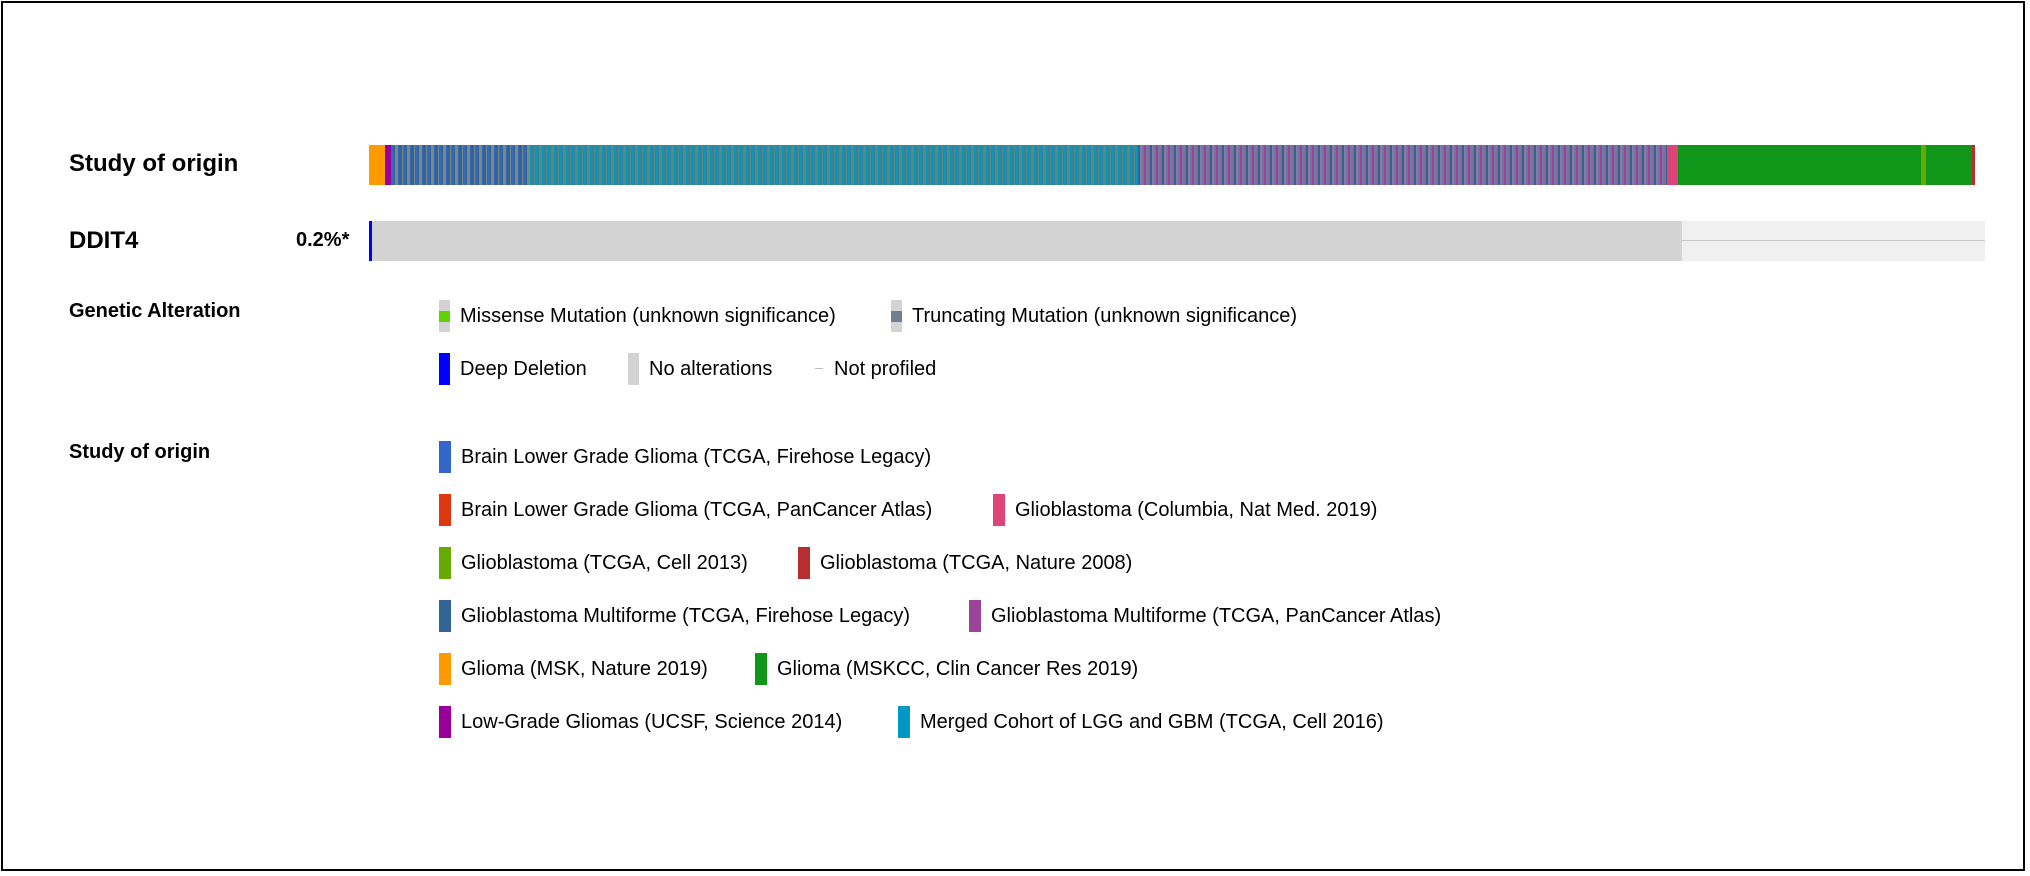 The width and height of the screenshot is (2030, 876). Describe the element at coordinates (885, 368) in the screenshot. I see `legend-label: Not profiled` at that location.